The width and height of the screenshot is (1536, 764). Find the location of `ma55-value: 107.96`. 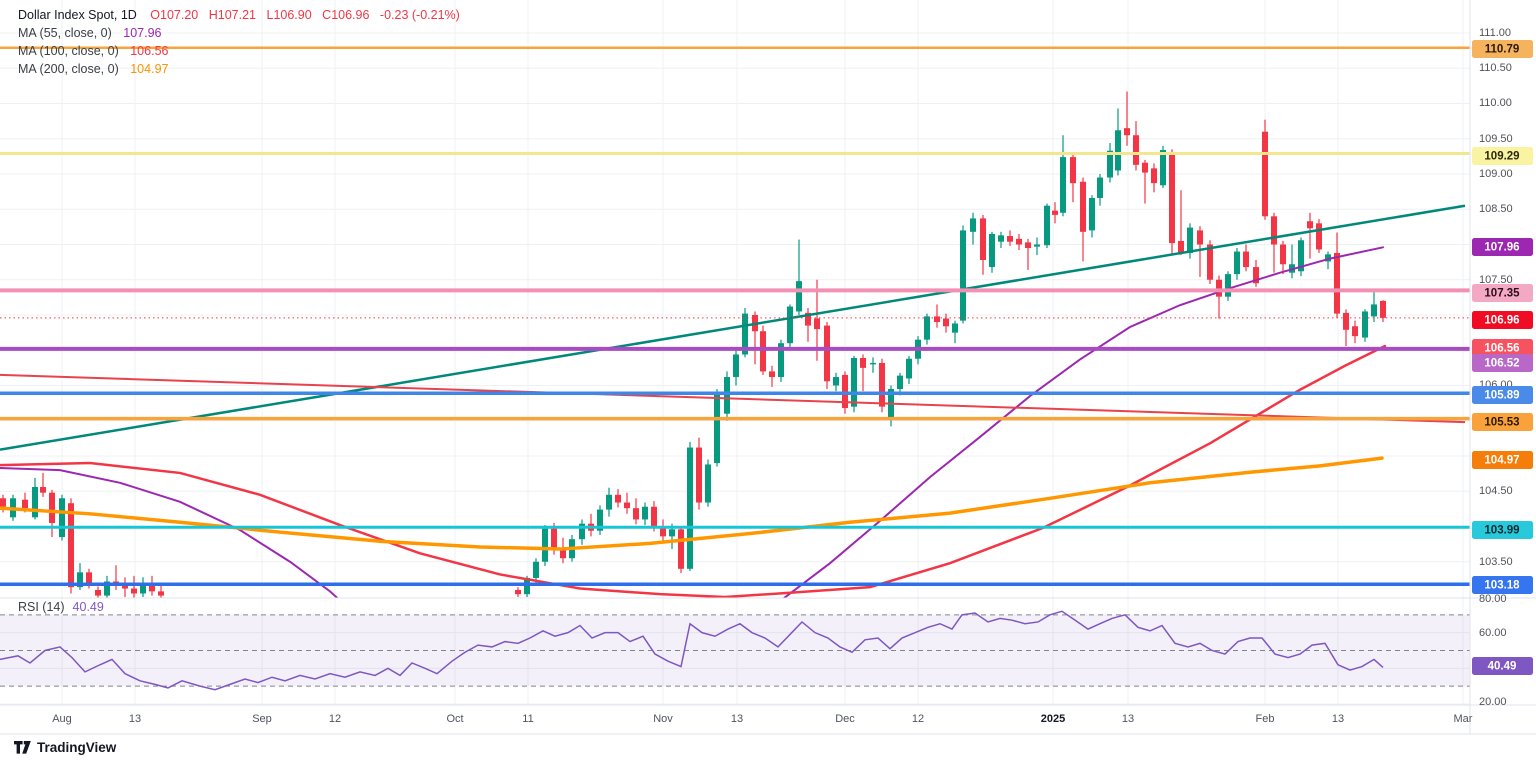

ma55-value: 107.96 is located at coordinates (142, 33).